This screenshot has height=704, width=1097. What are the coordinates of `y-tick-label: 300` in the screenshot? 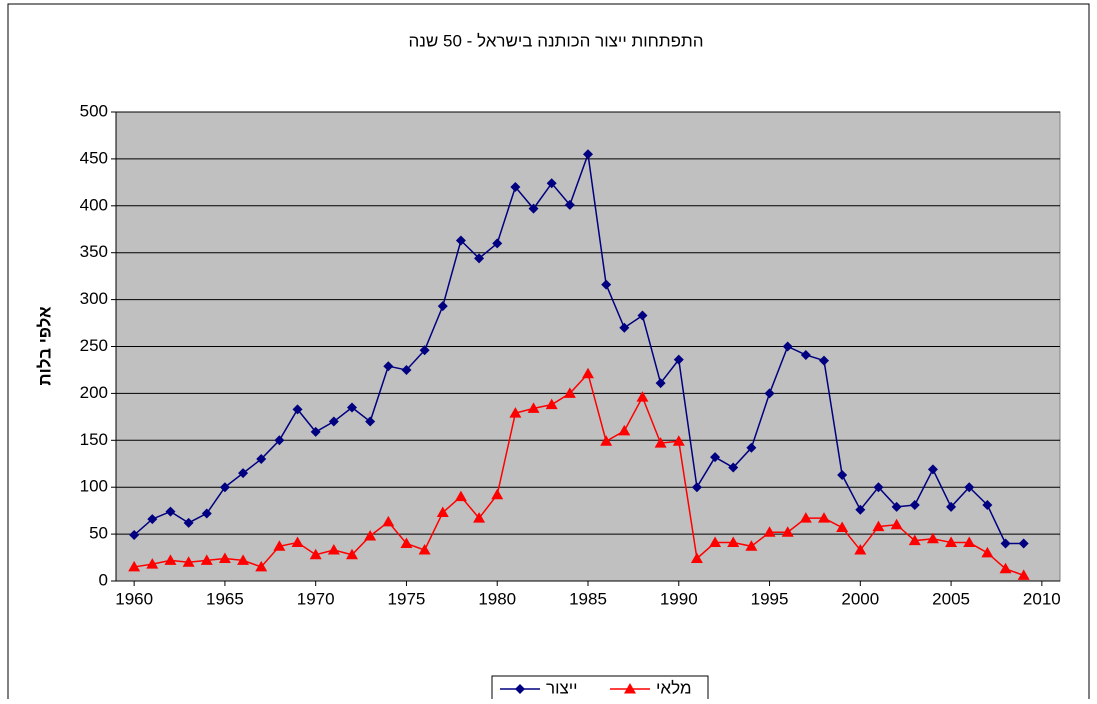 It's located at (94, 298).